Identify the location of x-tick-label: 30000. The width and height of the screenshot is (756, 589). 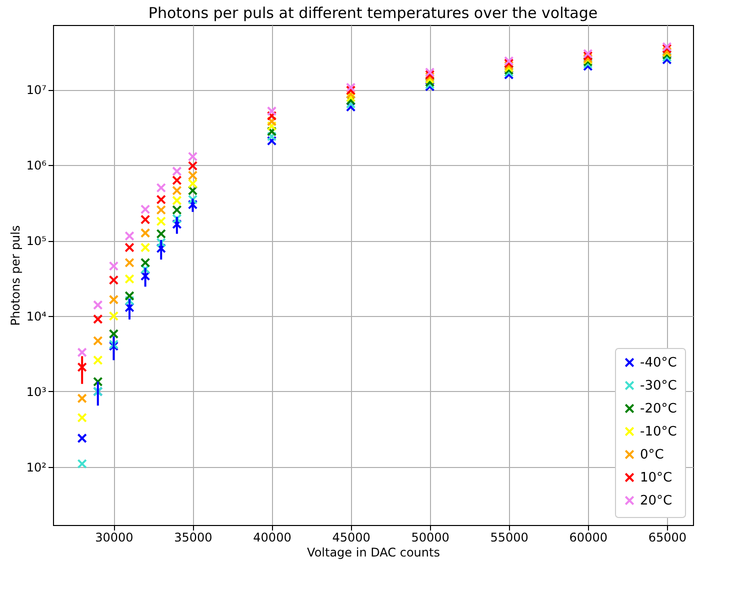
(114, 537).